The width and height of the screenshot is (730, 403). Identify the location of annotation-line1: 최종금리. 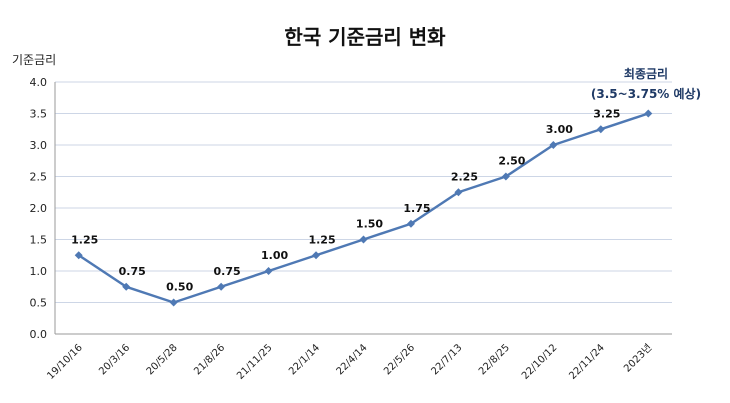
(646, 73).